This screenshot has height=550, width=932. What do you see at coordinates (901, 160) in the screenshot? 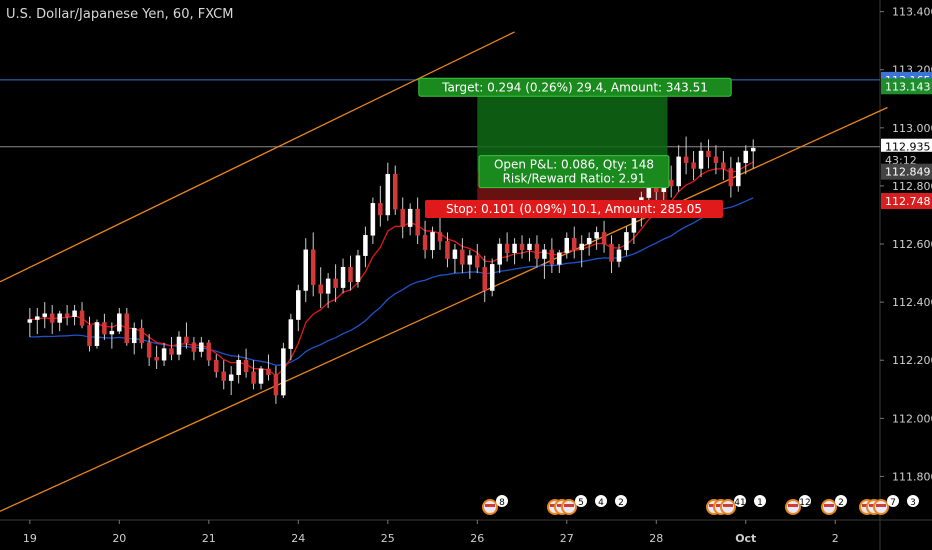
I see `price-tag-label: 43:12` at bounding box center [901, 160].